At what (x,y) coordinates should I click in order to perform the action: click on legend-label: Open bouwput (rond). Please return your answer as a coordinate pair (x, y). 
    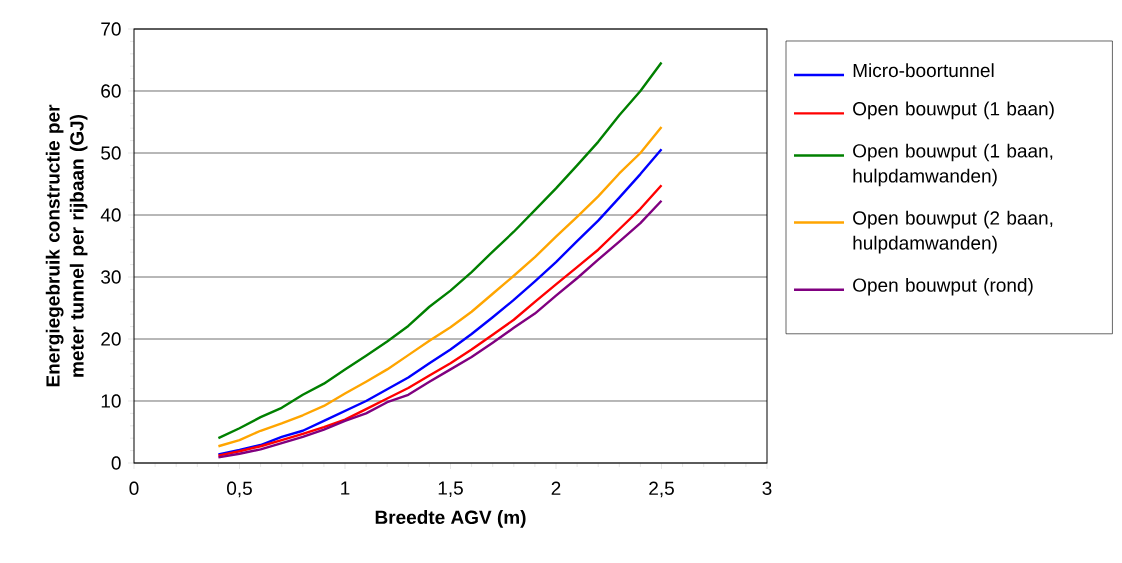
    Looking at the image, I should click on (943, 286).